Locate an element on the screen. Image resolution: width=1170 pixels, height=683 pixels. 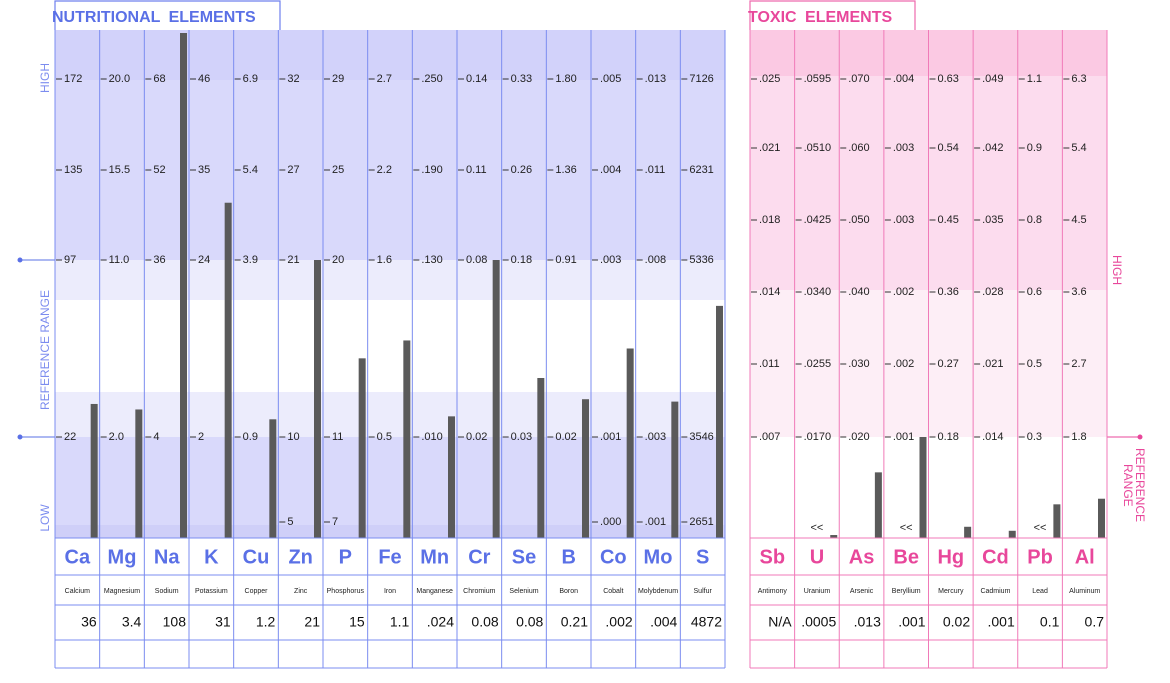
element-symbol: Mg is located at coordinates (122, 557).